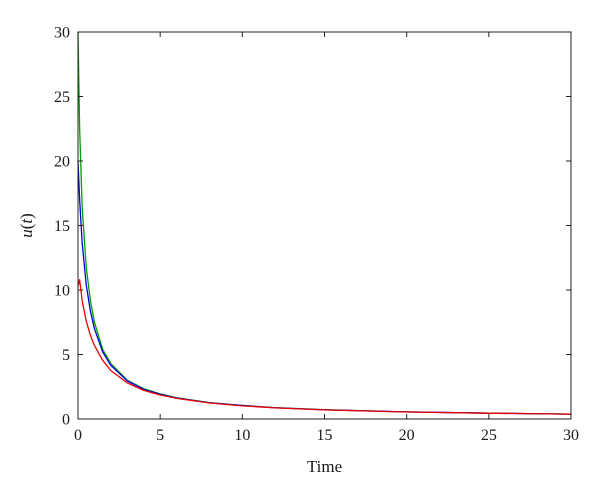  I want to click on x-tick-label: 20, so click(407, 435).